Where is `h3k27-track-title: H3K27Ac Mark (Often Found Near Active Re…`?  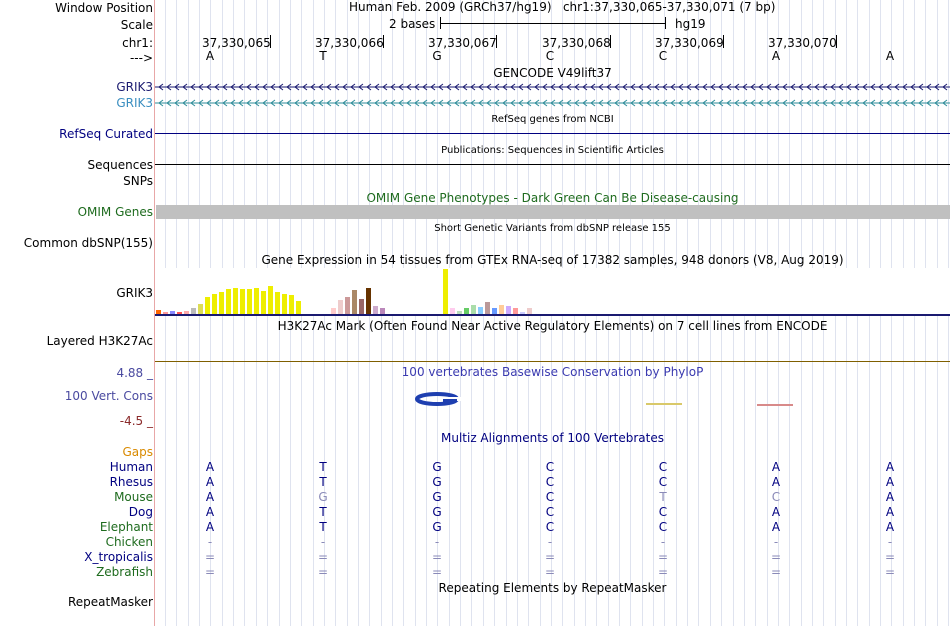
h3k27-track-title: H3K27Ac Mark (Often Found Near Active Re… is located at coordinates (552, 326).